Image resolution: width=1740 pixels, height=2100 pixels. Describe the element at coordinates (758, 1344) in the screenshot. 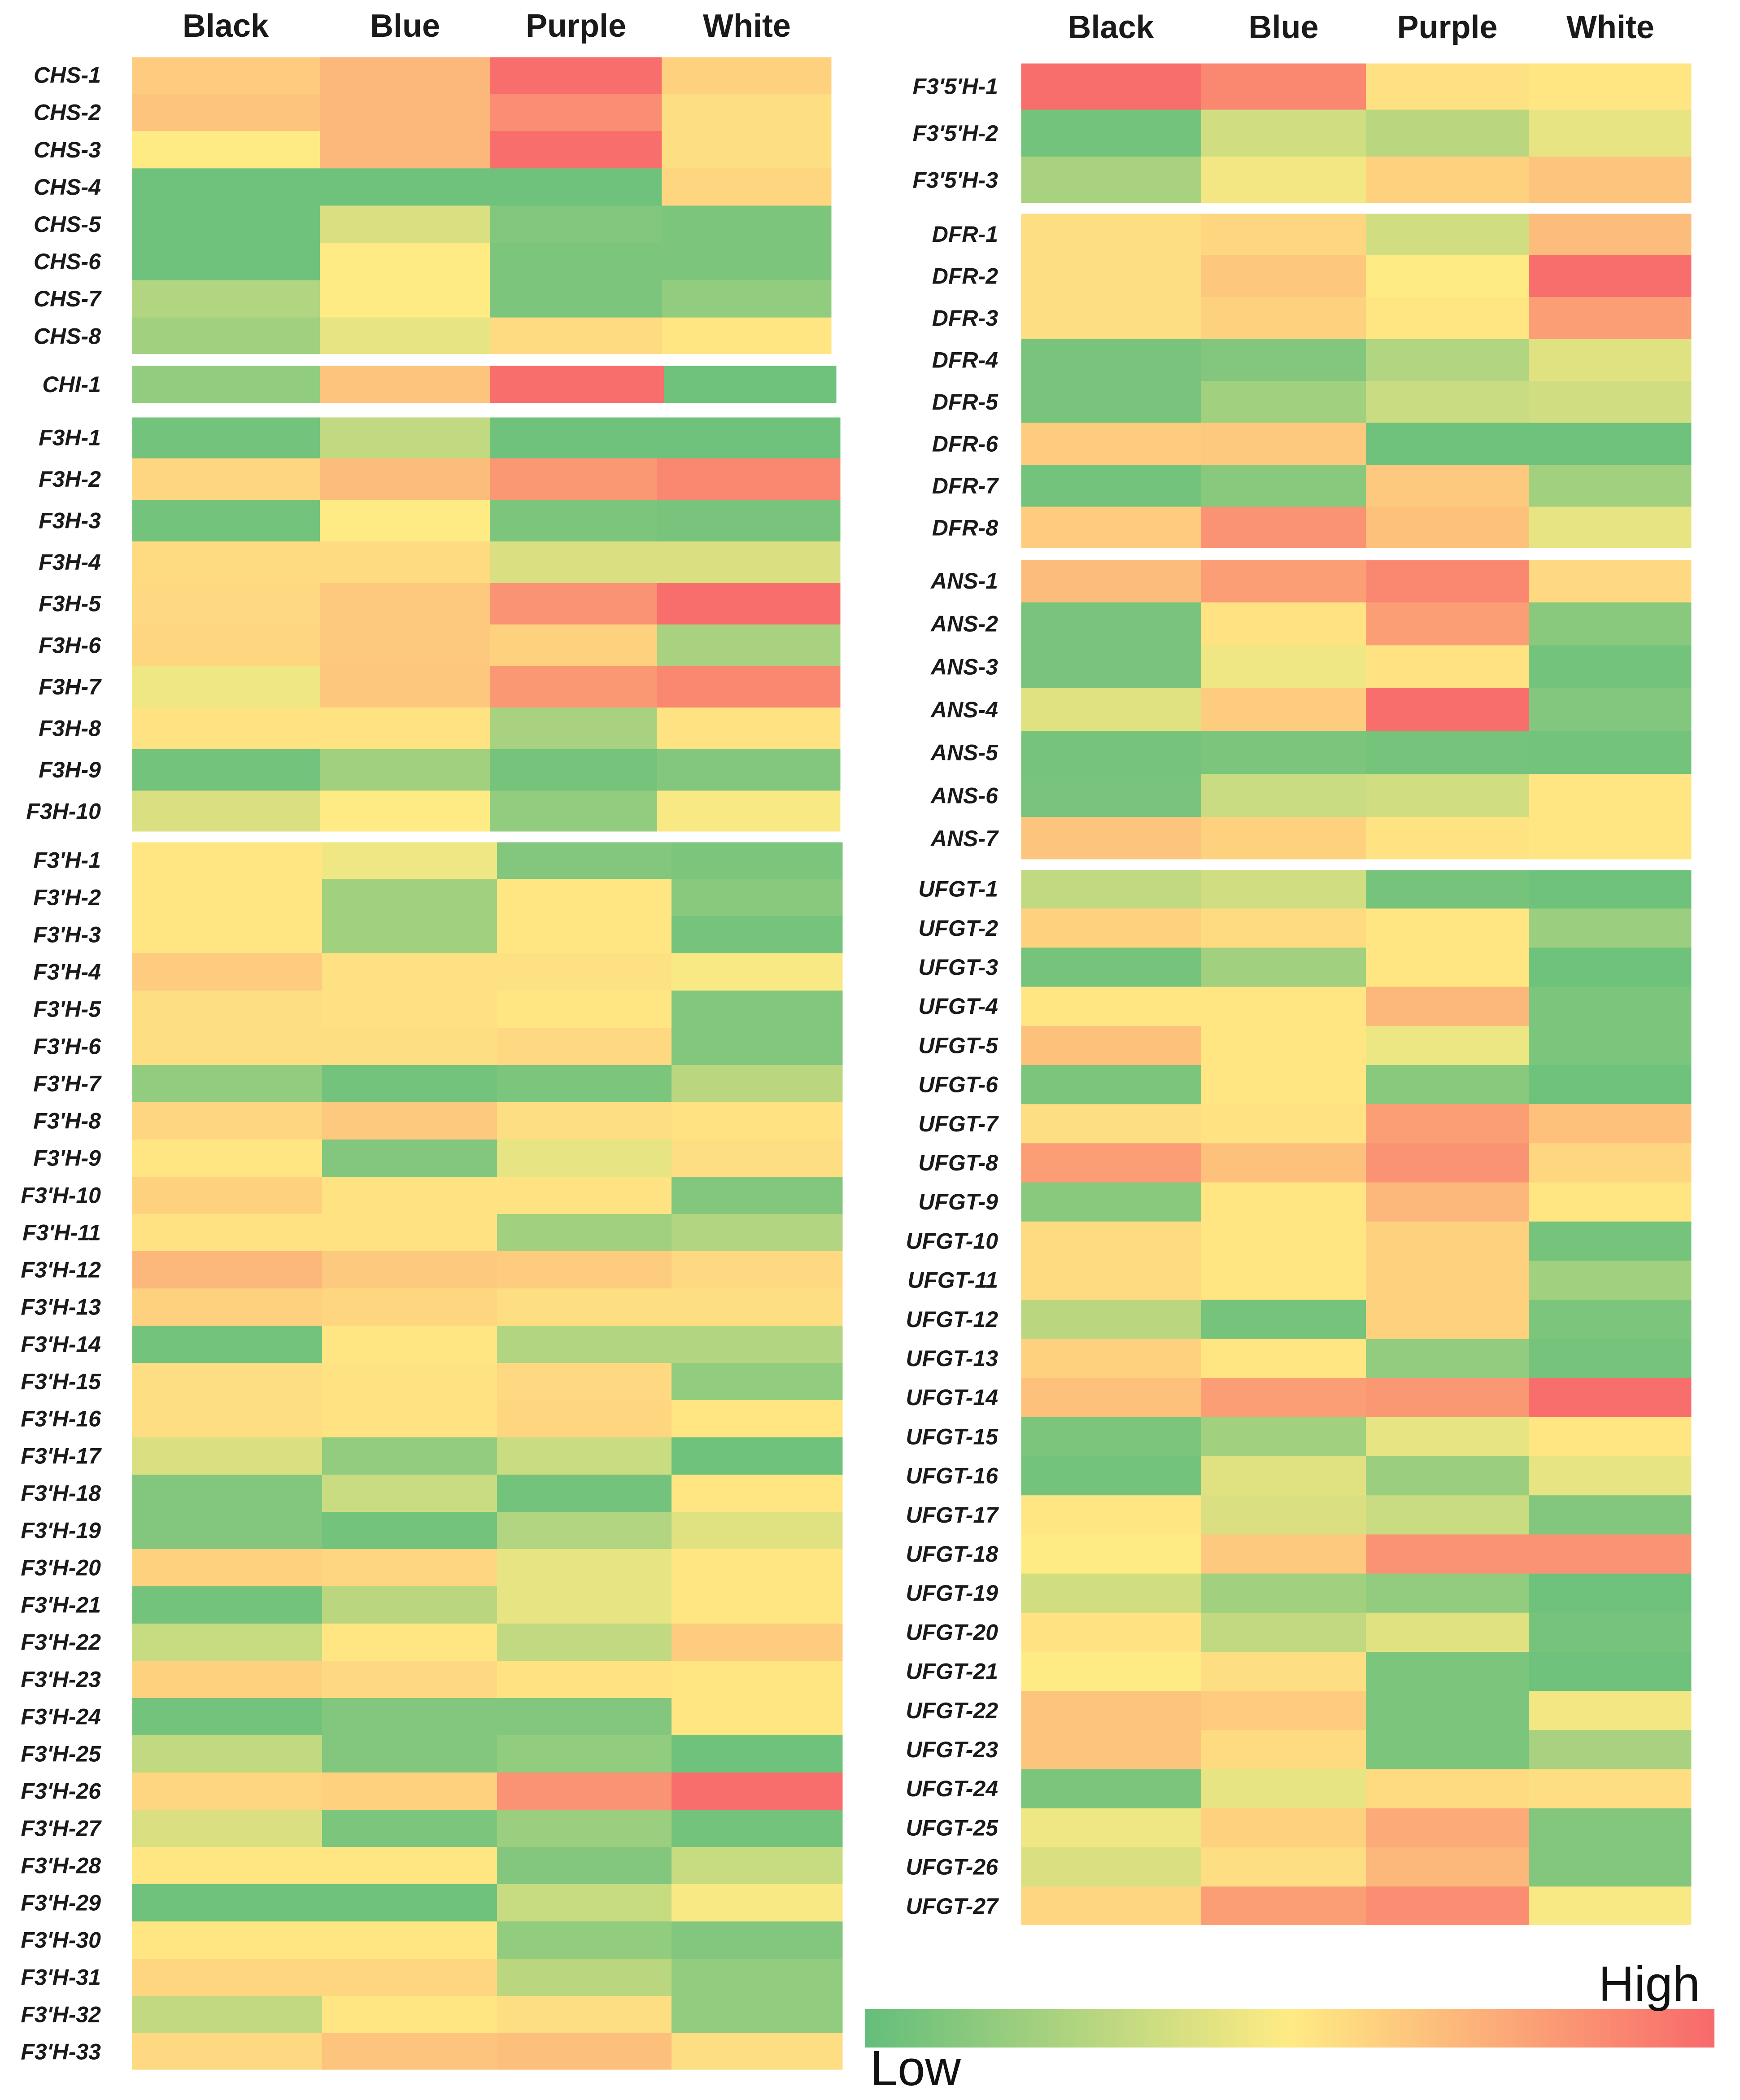

I see `cell-f3ph-14-white` at that location.